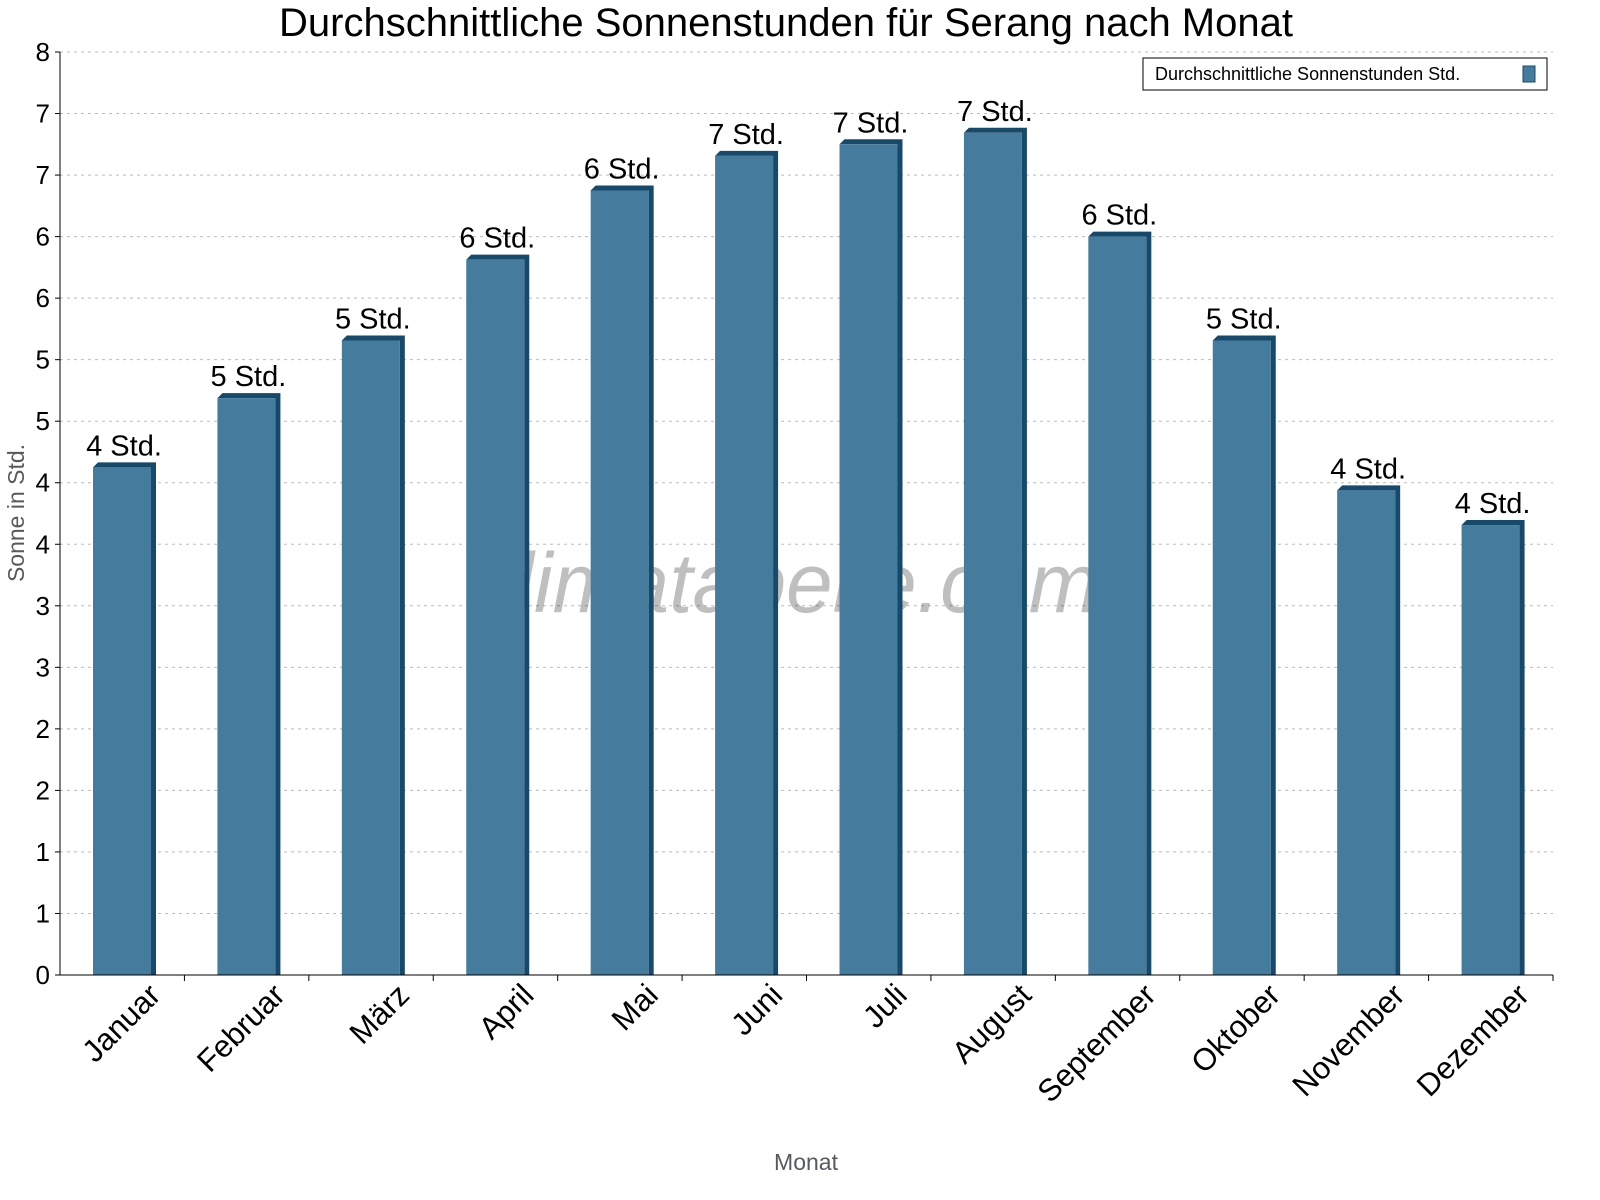 This screenshot has width=1600, height=1200. I want to click on x-tick-label: August, so click(991, 1023).